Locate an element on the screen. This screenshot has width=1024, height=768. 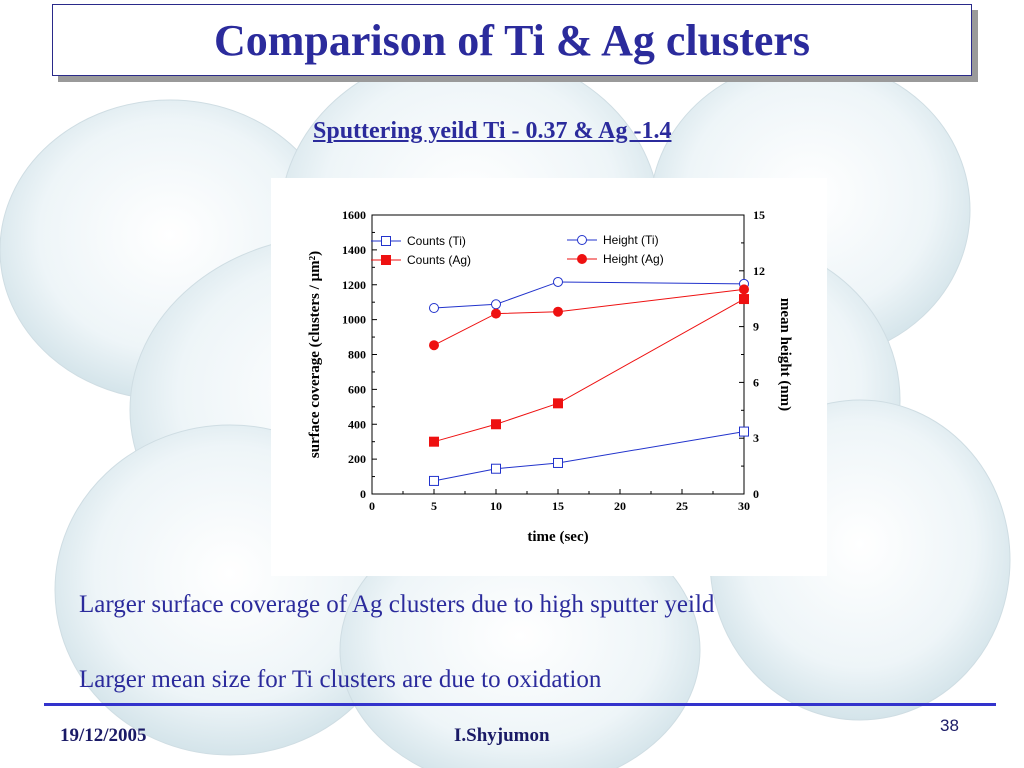
y-right-tick-label: 0 is located at coordinates (756, 494).